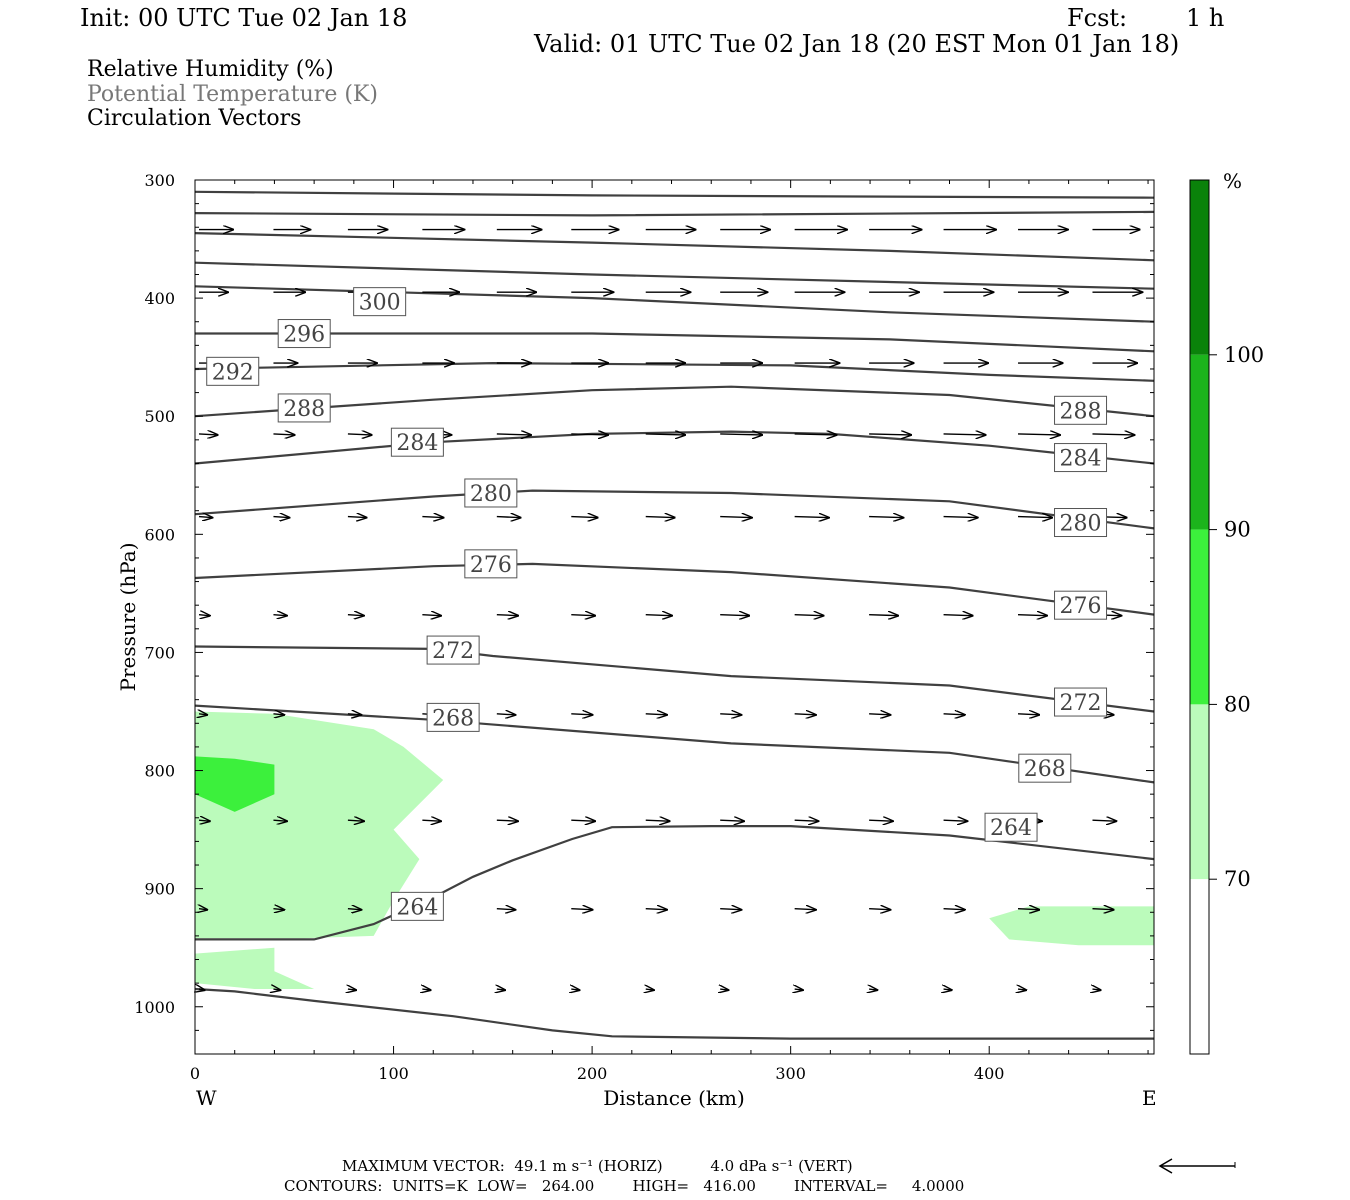  What do you see at coordinates (1226, 617) in the screenshot?
I see `colorbar: 100 90 80 70` at bounding box center [1226, 617].